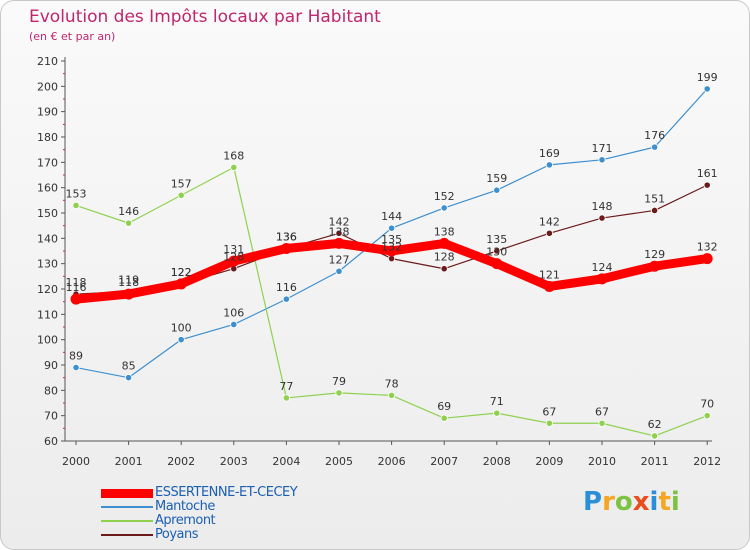 This screenshot has height=550, width=750. Describe the element at coordinates (286, 287) in the screenshot. I see `data-label-mantoche: 116` at that location.